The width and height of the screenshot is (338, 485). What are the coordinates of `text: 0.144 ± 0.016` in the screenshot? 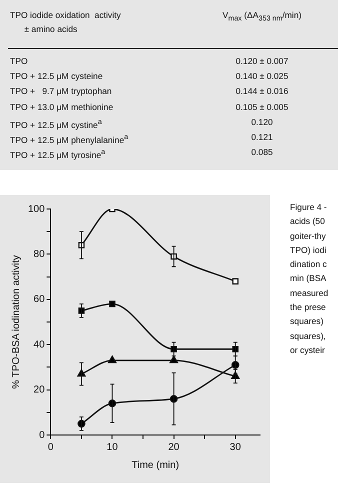 It's located at (262, 91).